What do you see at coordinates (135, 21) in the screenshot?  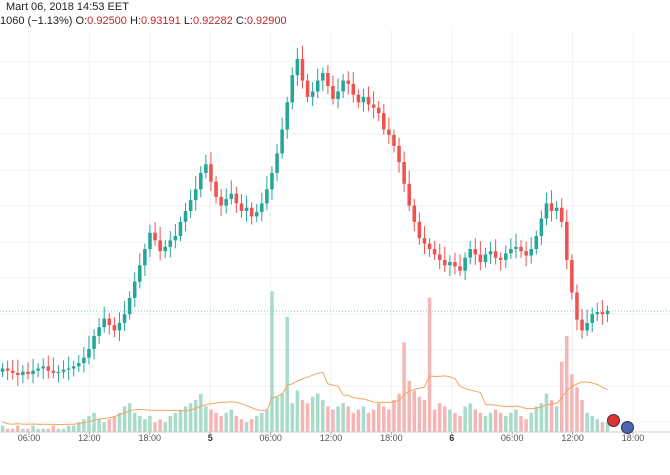 I see `high-label: H:` at bounding box center [135, 21].